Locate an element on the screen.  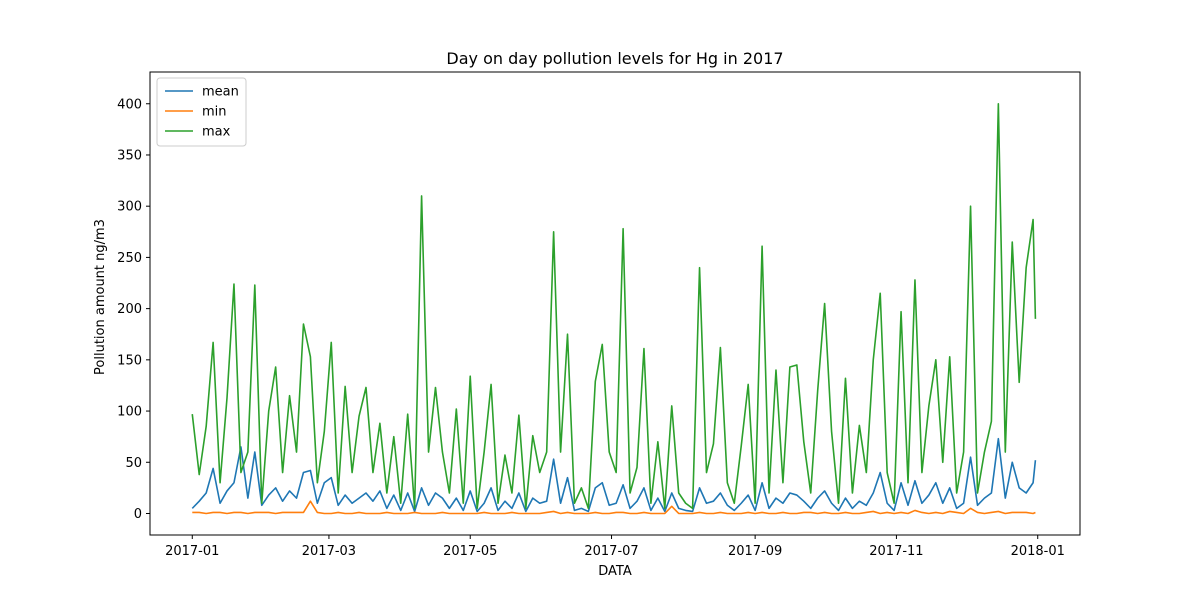
x-tick-label: 2017-03 is located at coordinates (329, 551).